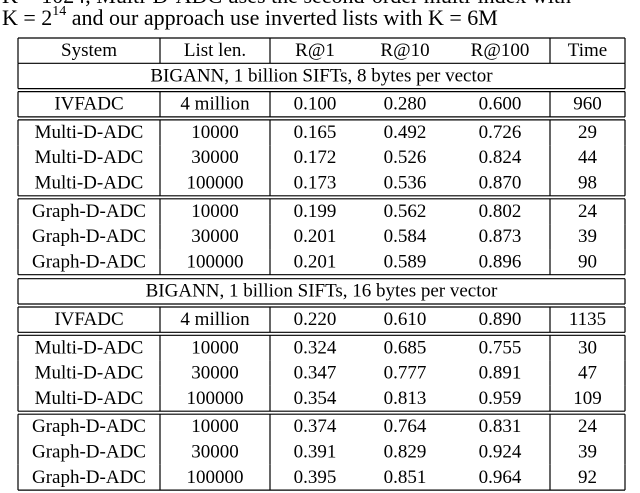 The height and width of the screenshot is (493, 640). I want to click on cell: 0.610, so click(405, 319).